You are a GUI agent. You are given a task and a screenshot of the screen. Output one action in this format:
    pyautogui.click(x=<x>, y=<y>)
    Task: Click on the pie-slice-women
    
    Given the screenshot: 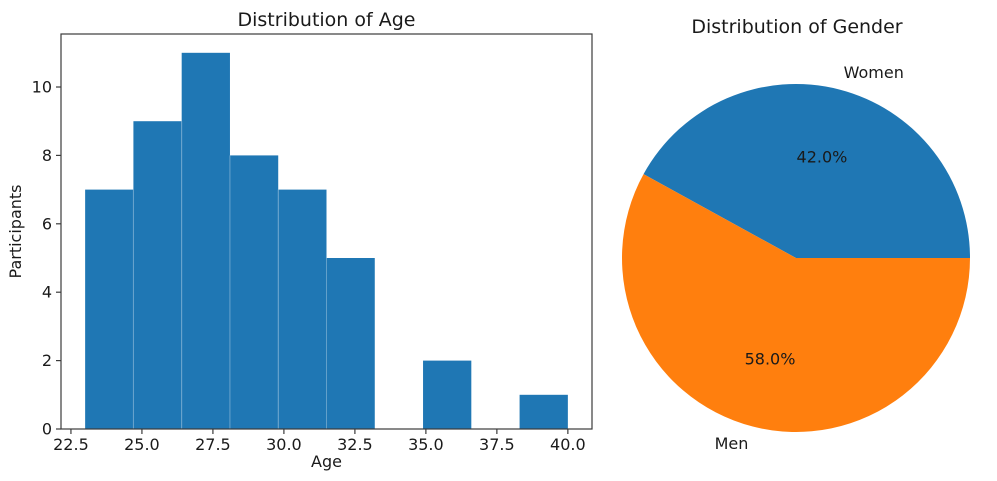 What is the action you would take?
    pyautogui.click(x=806, y=171)
    